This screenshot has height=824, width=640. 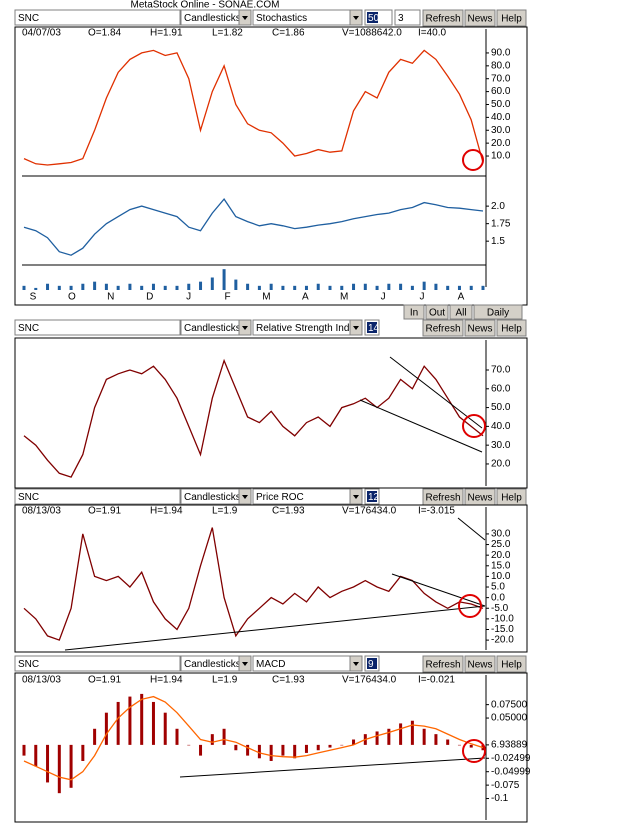 I want to click on nav-button-label: Daily, so click(x=498, y=313).